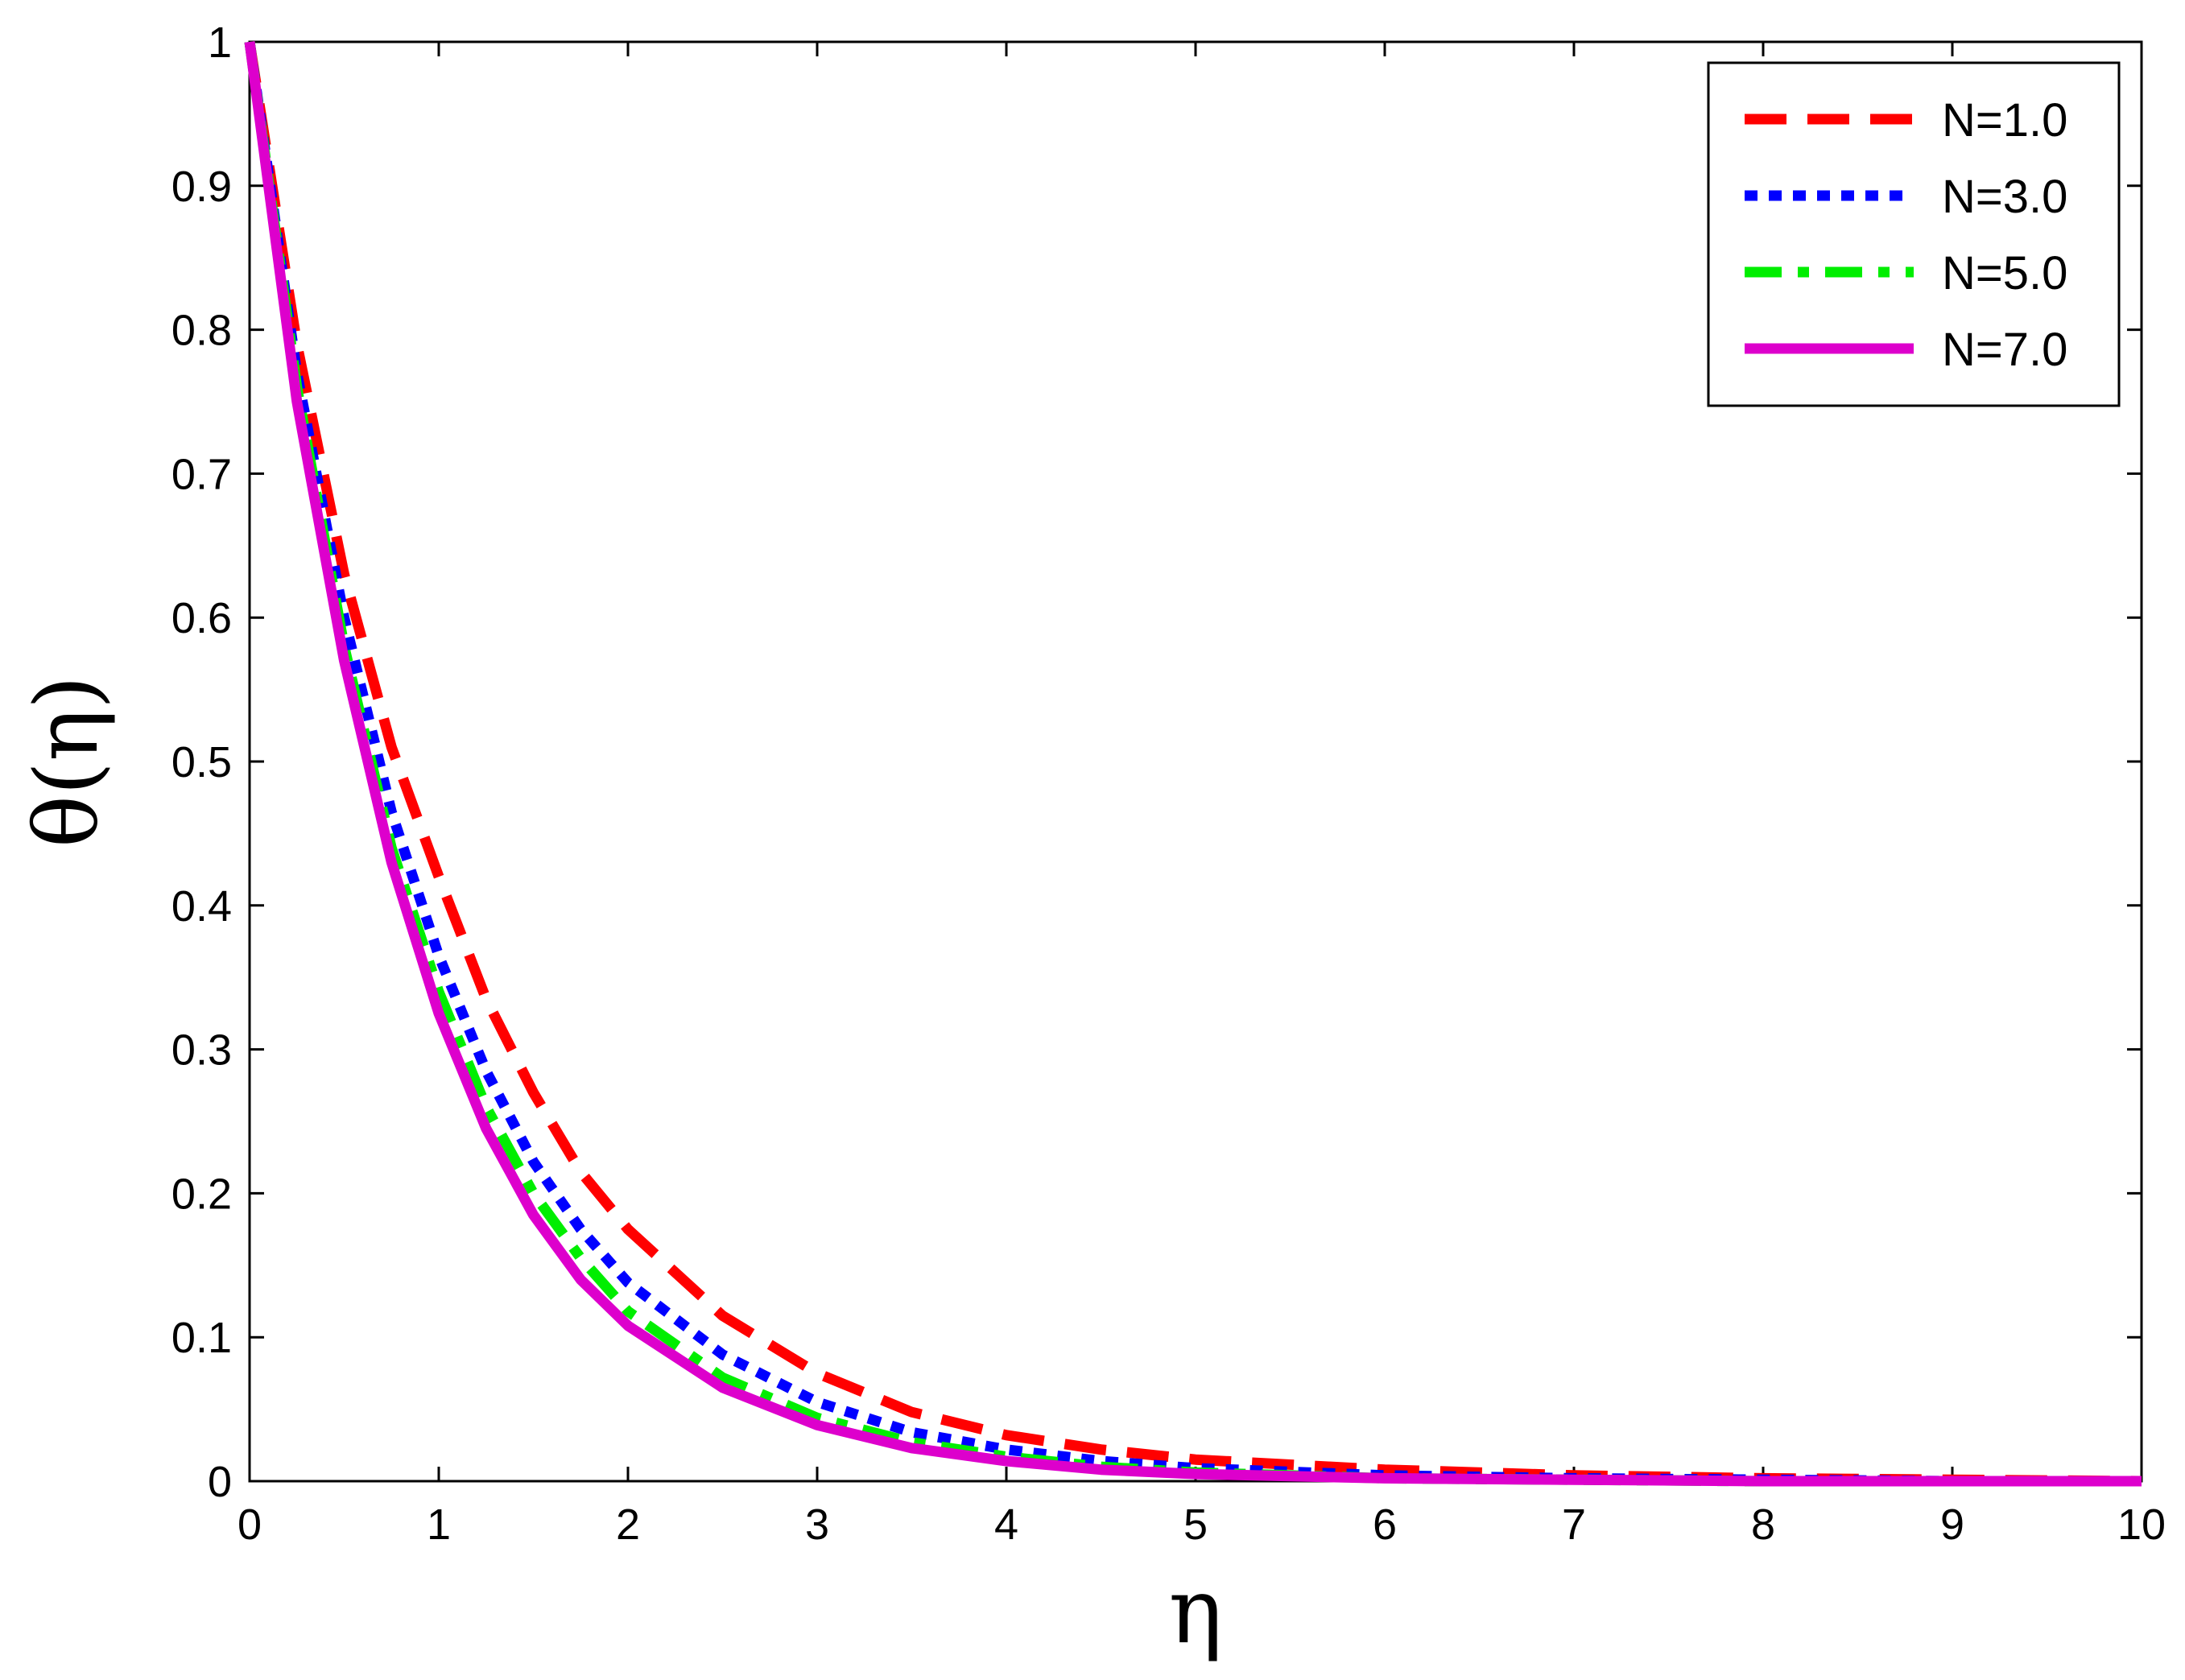 This screenshot has height=1680, width=2185. Describe the element at coordinates (1006, 1524) in the screenshot. I see `x-tick-label: 4` at that location.